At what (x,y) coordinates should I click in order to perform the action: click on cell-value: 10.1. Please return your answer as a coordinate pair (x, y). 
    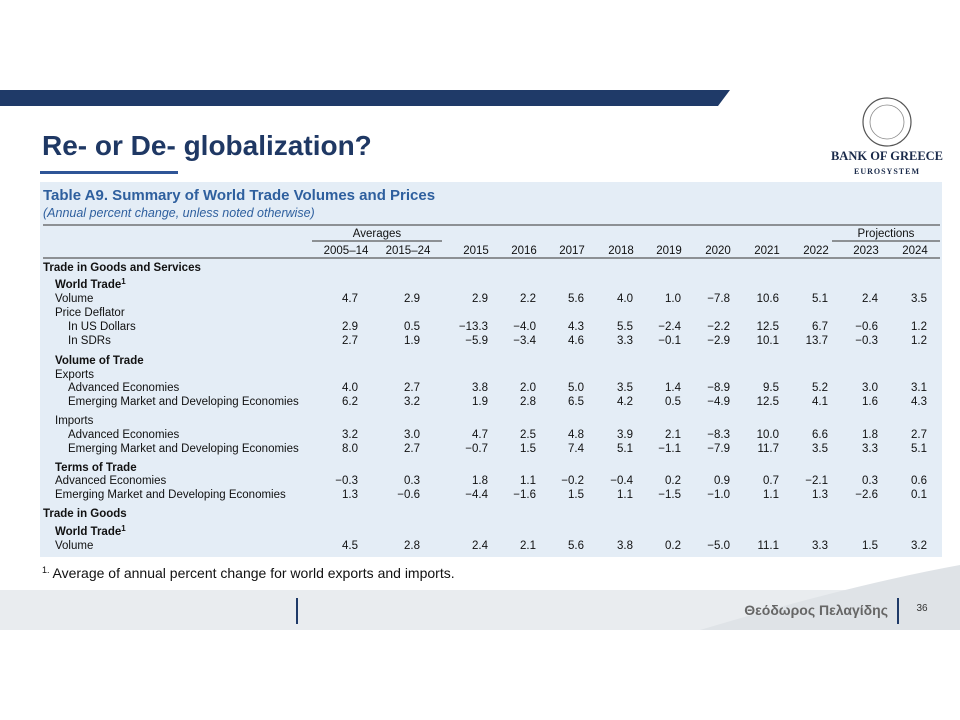
    Looking at the image, I should click on (768, 341).